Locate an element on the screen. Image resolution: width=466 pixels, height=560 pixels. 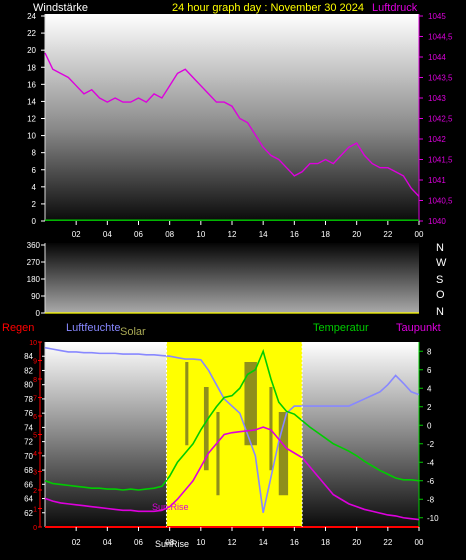
right-tick-label: 1042 is located at coordinates (437, 139).